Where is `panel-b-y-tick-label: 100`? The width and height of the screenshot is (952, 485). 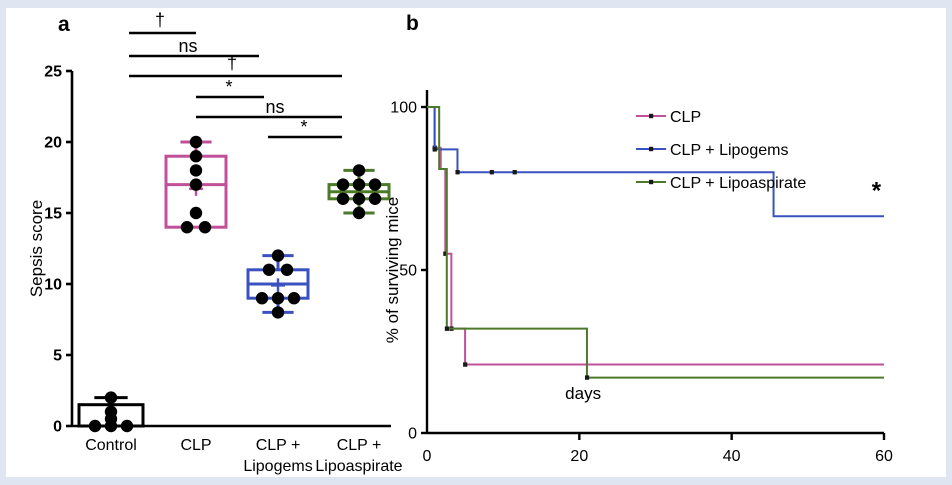 panel-b-y-tick-label: 100 is located at coordinates (403, 108).